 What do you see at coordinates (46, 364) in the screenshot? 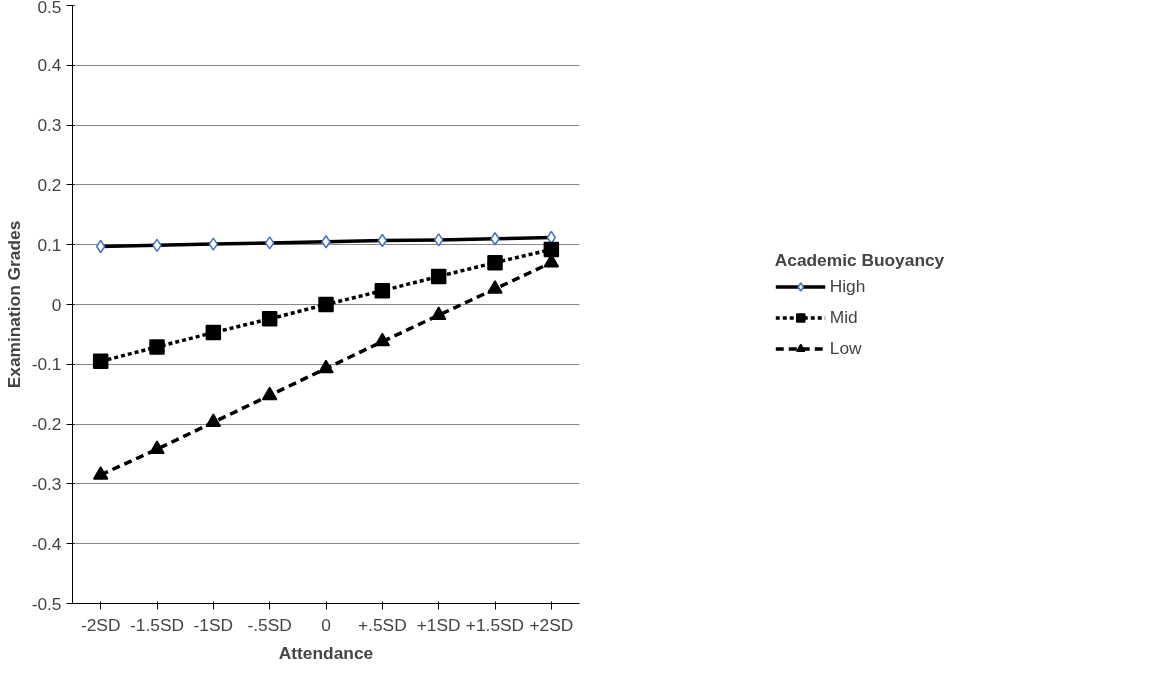
I see `y-tick-label: -0.1` at bounding box center [46, 364].